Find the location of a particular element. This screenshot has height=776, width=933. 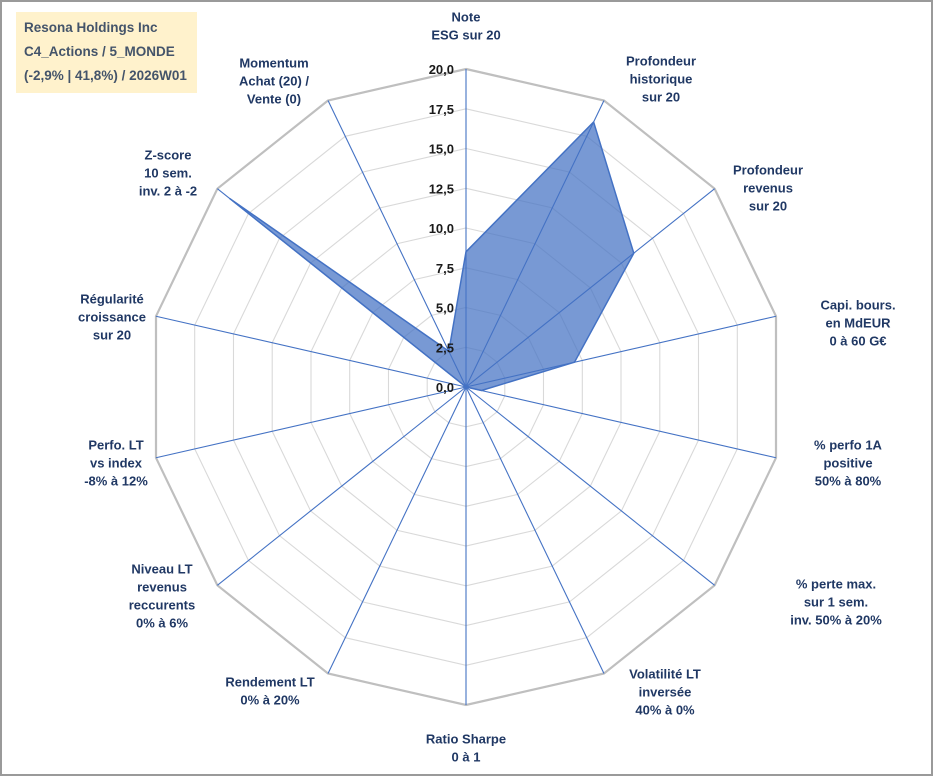

axis-label-line: sur 1 sem. is located at coordinates (836, 602).